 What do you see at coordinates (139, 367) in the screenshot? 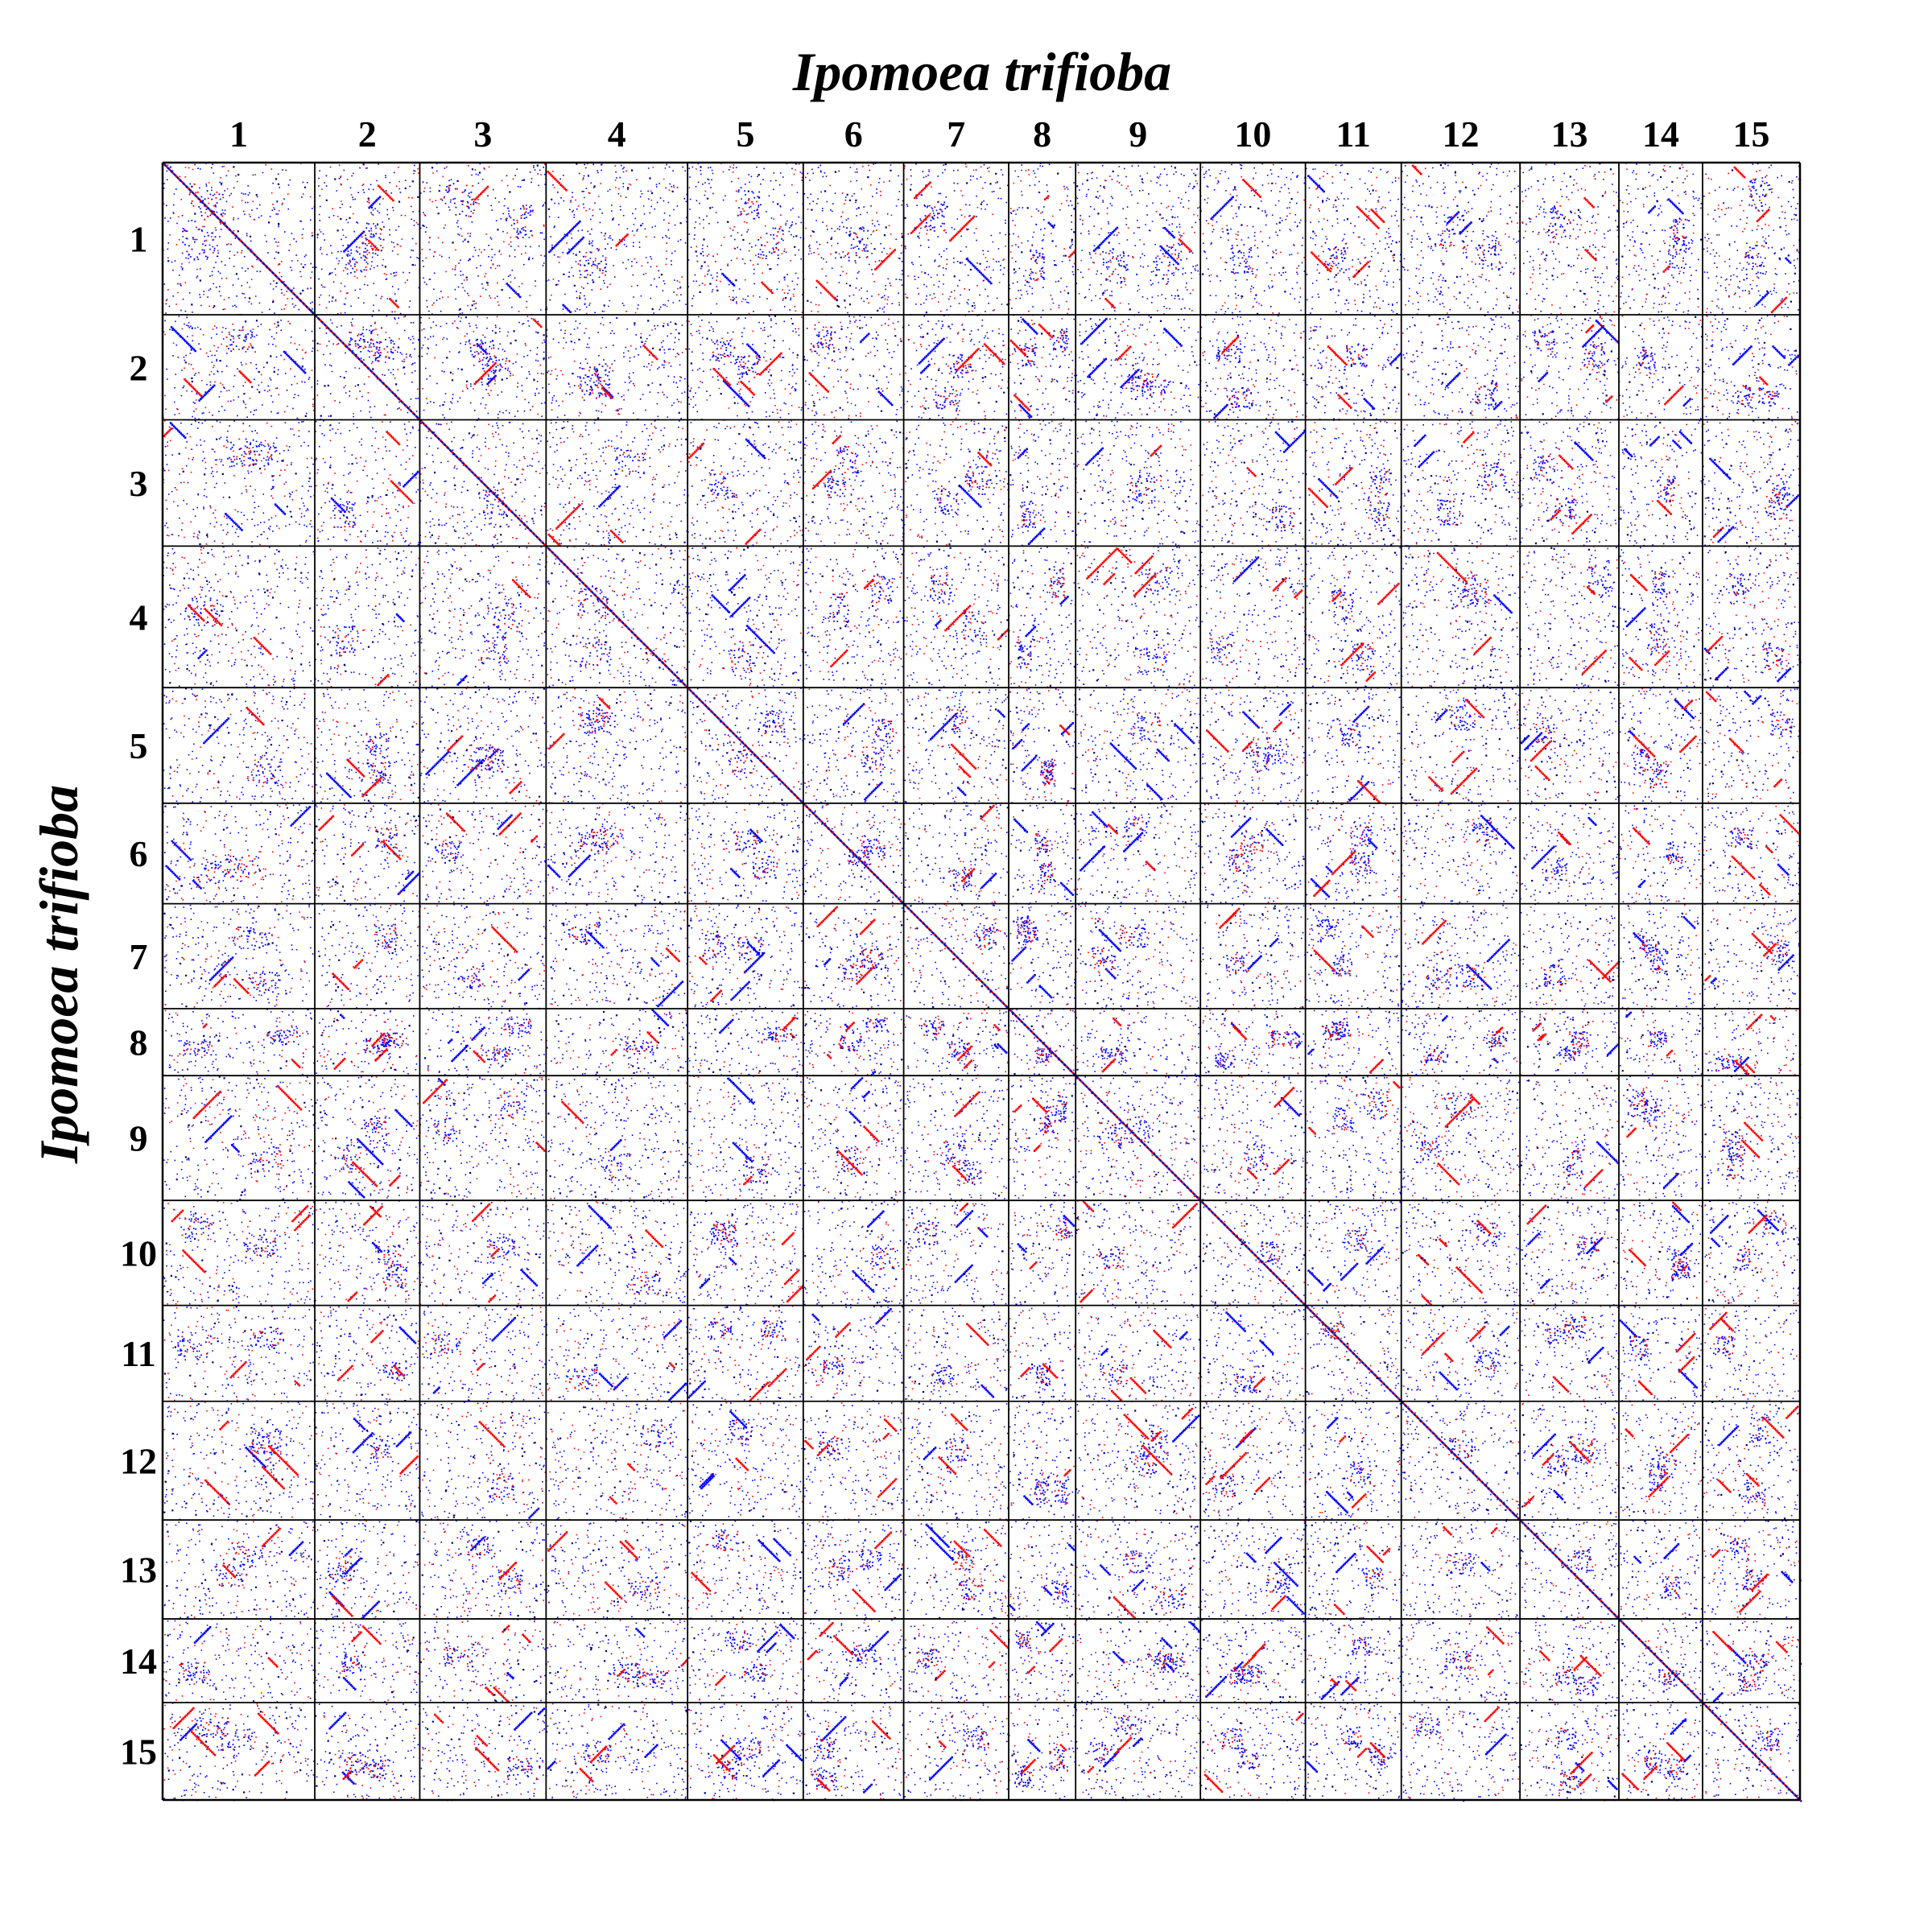
I see `y-tick-label: 2` at bounding box center [139, 367].